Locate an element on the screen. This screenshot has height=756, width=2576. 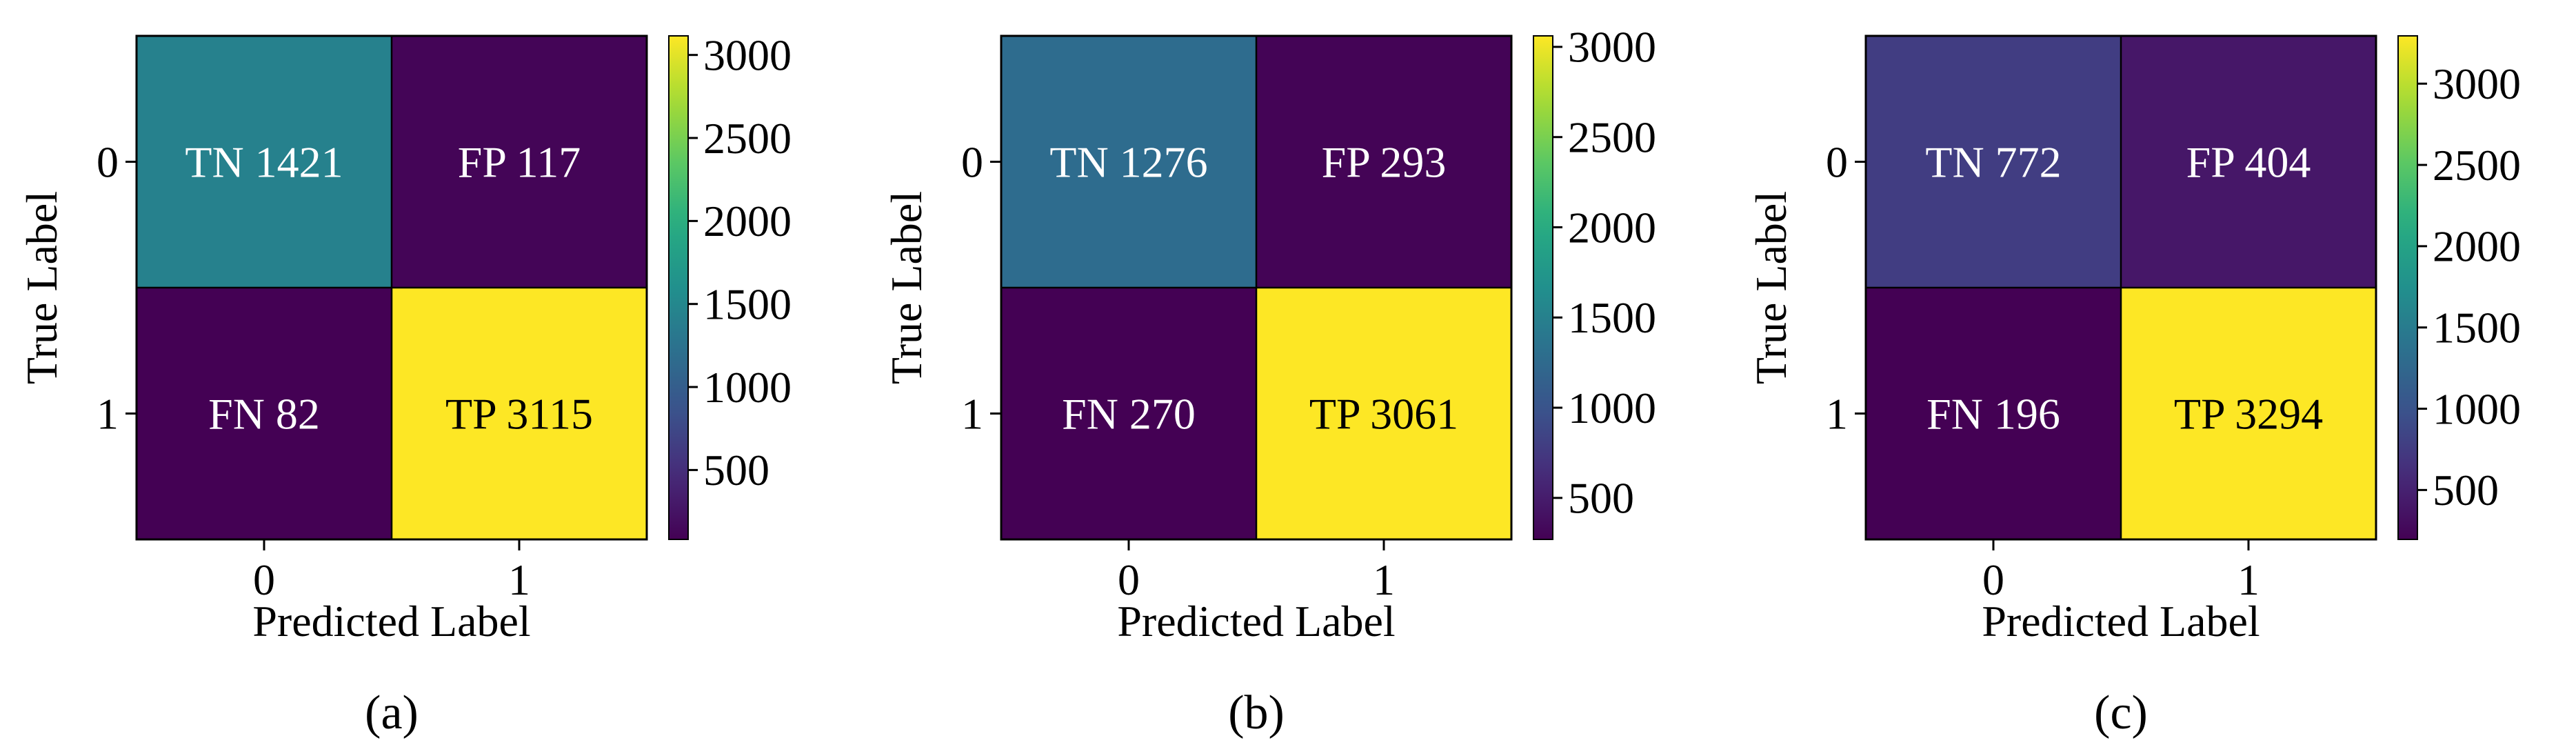
cell-label: FN 270 is located at coordinates (1129, 413).